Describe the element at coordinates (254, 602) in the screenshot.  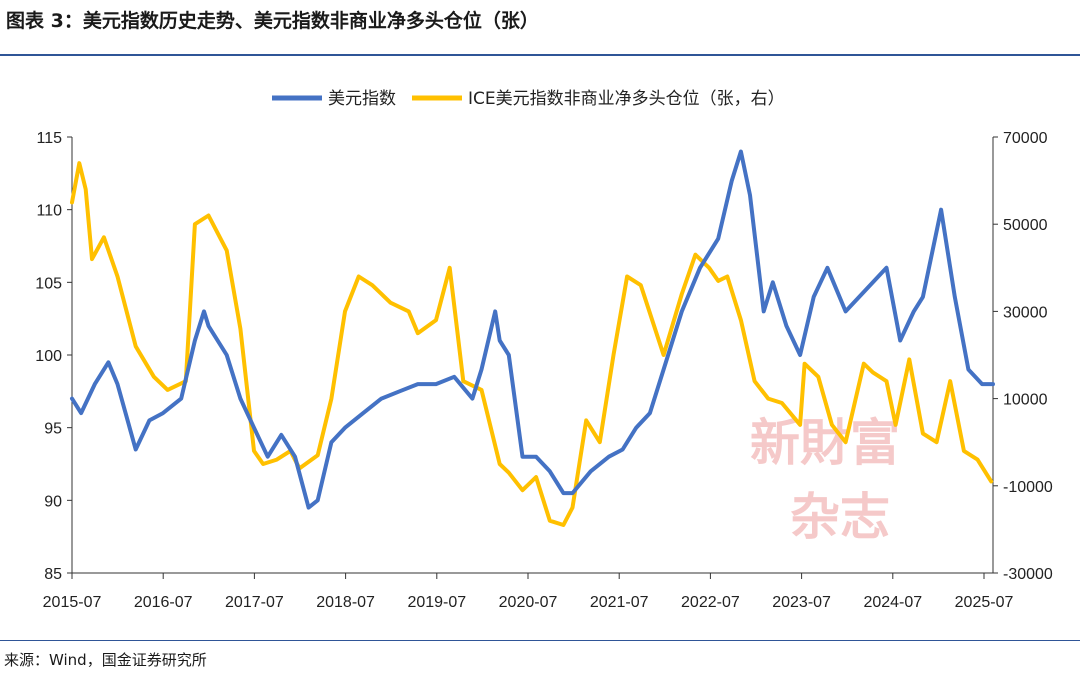
I see `x-tick-label: 2017-07` at that location.